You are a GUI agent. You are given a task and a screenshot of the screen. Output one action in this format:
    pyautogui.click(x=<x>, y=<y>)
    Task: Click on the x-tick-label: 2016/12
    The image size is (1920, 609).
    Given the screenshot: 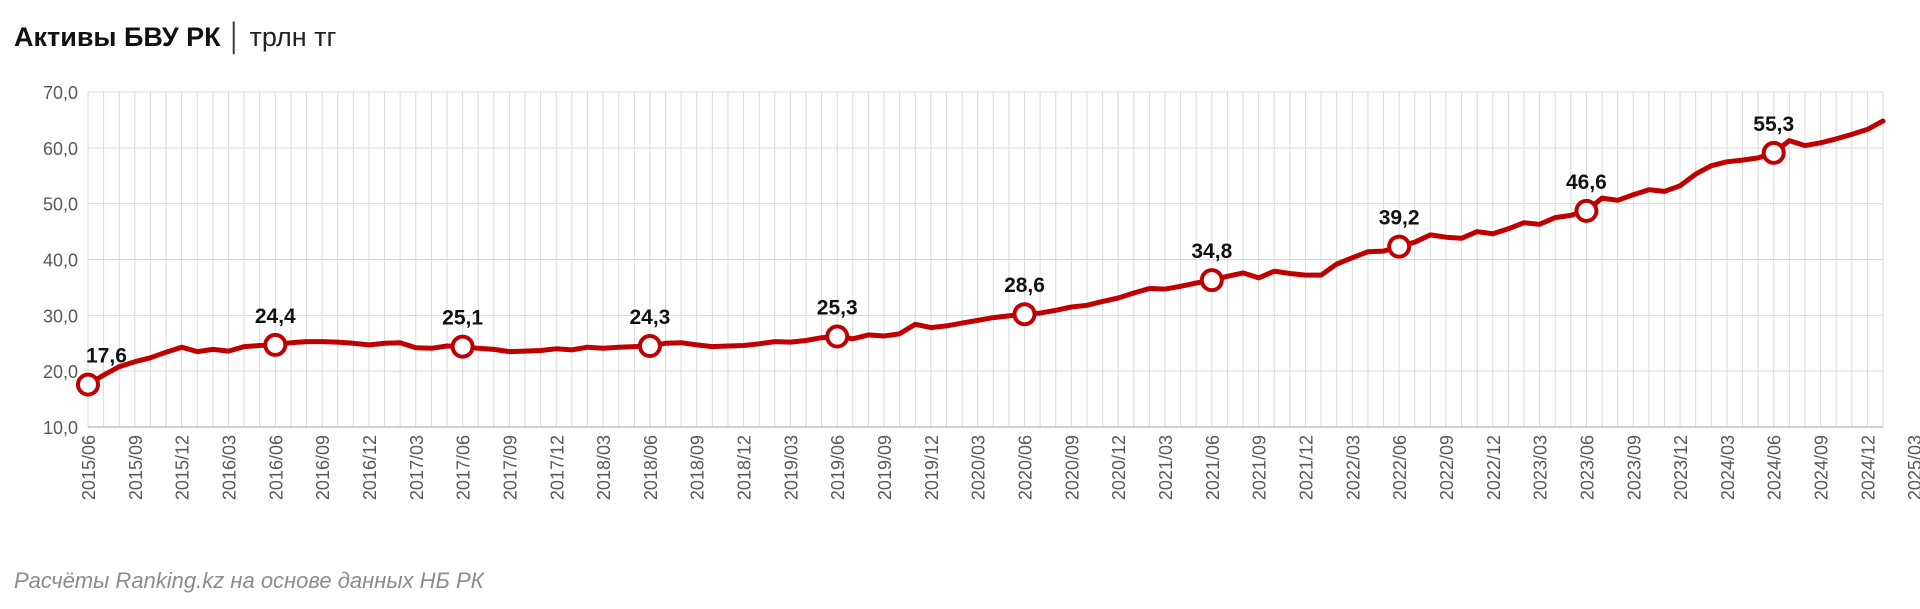 What is the action you would take?
    pyautogui.click(x=370, y=467)
    